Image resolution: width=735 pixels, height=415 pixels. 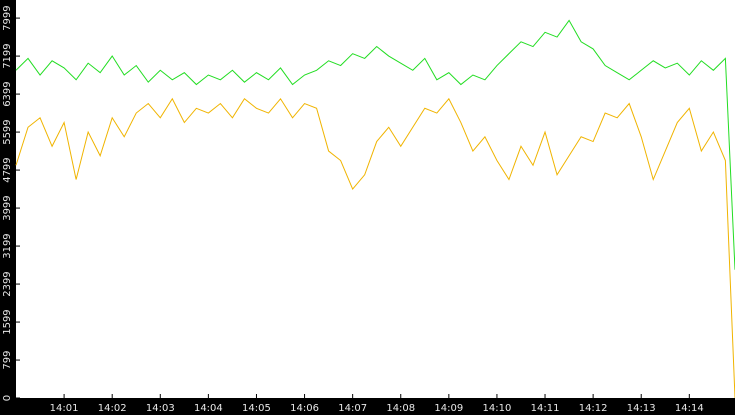 What do you see at coordinates (448, 408) in the screenshot?
I see `x-tick-label: 14:09` at bounding box center [448, 408].